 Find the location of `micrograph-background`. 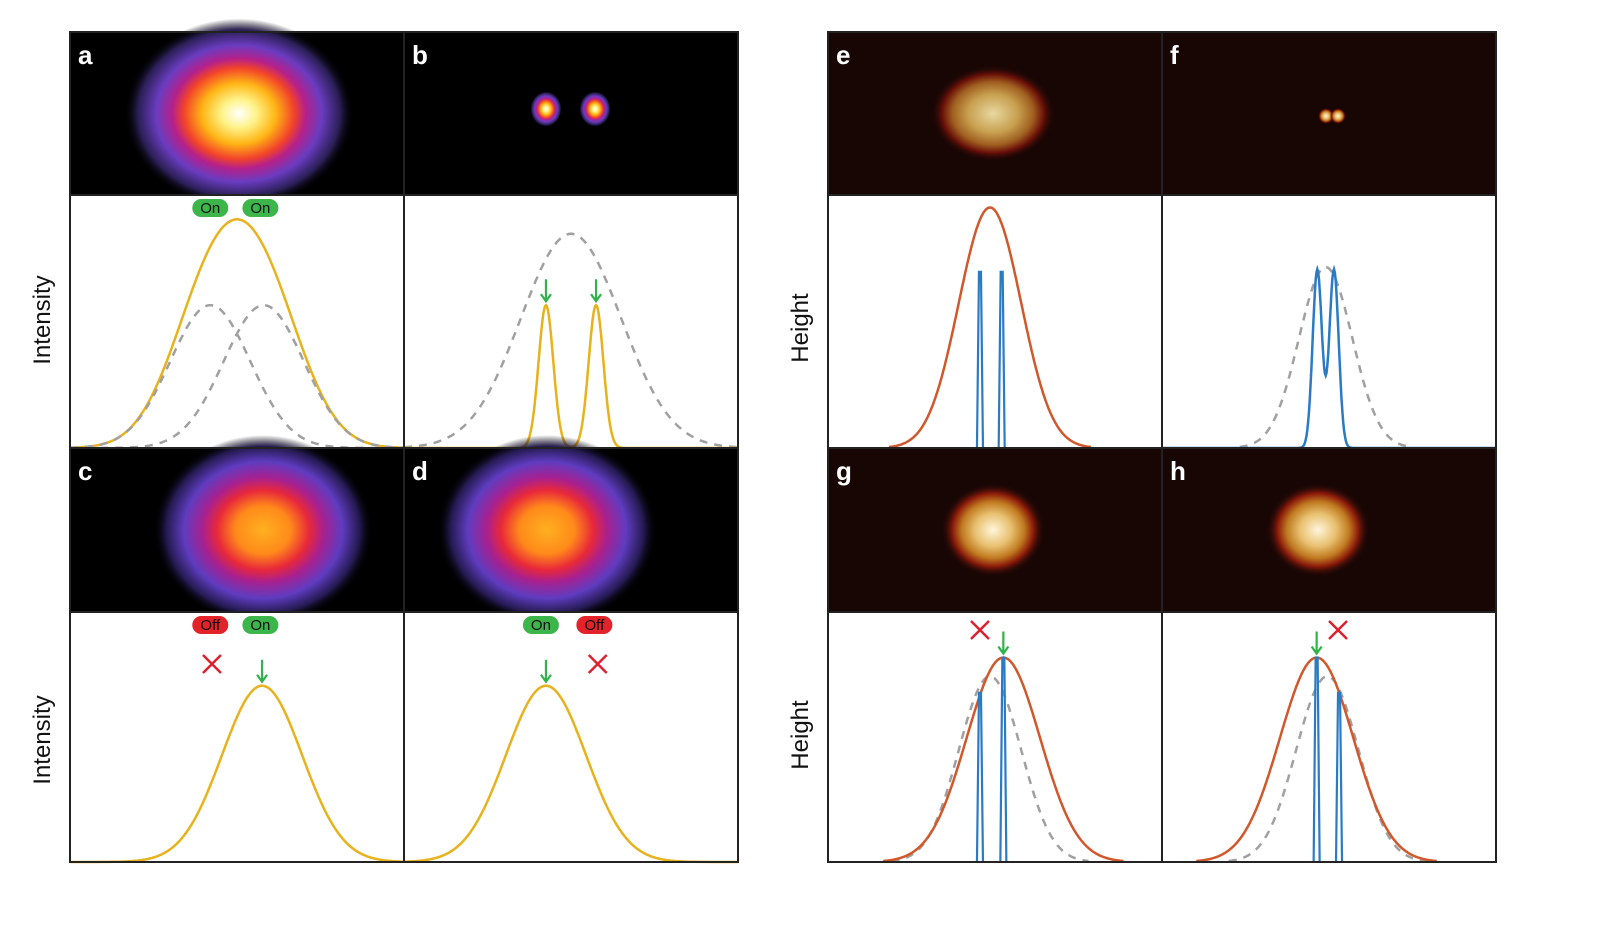

micrograph-background is located at coordinates (571, 113).